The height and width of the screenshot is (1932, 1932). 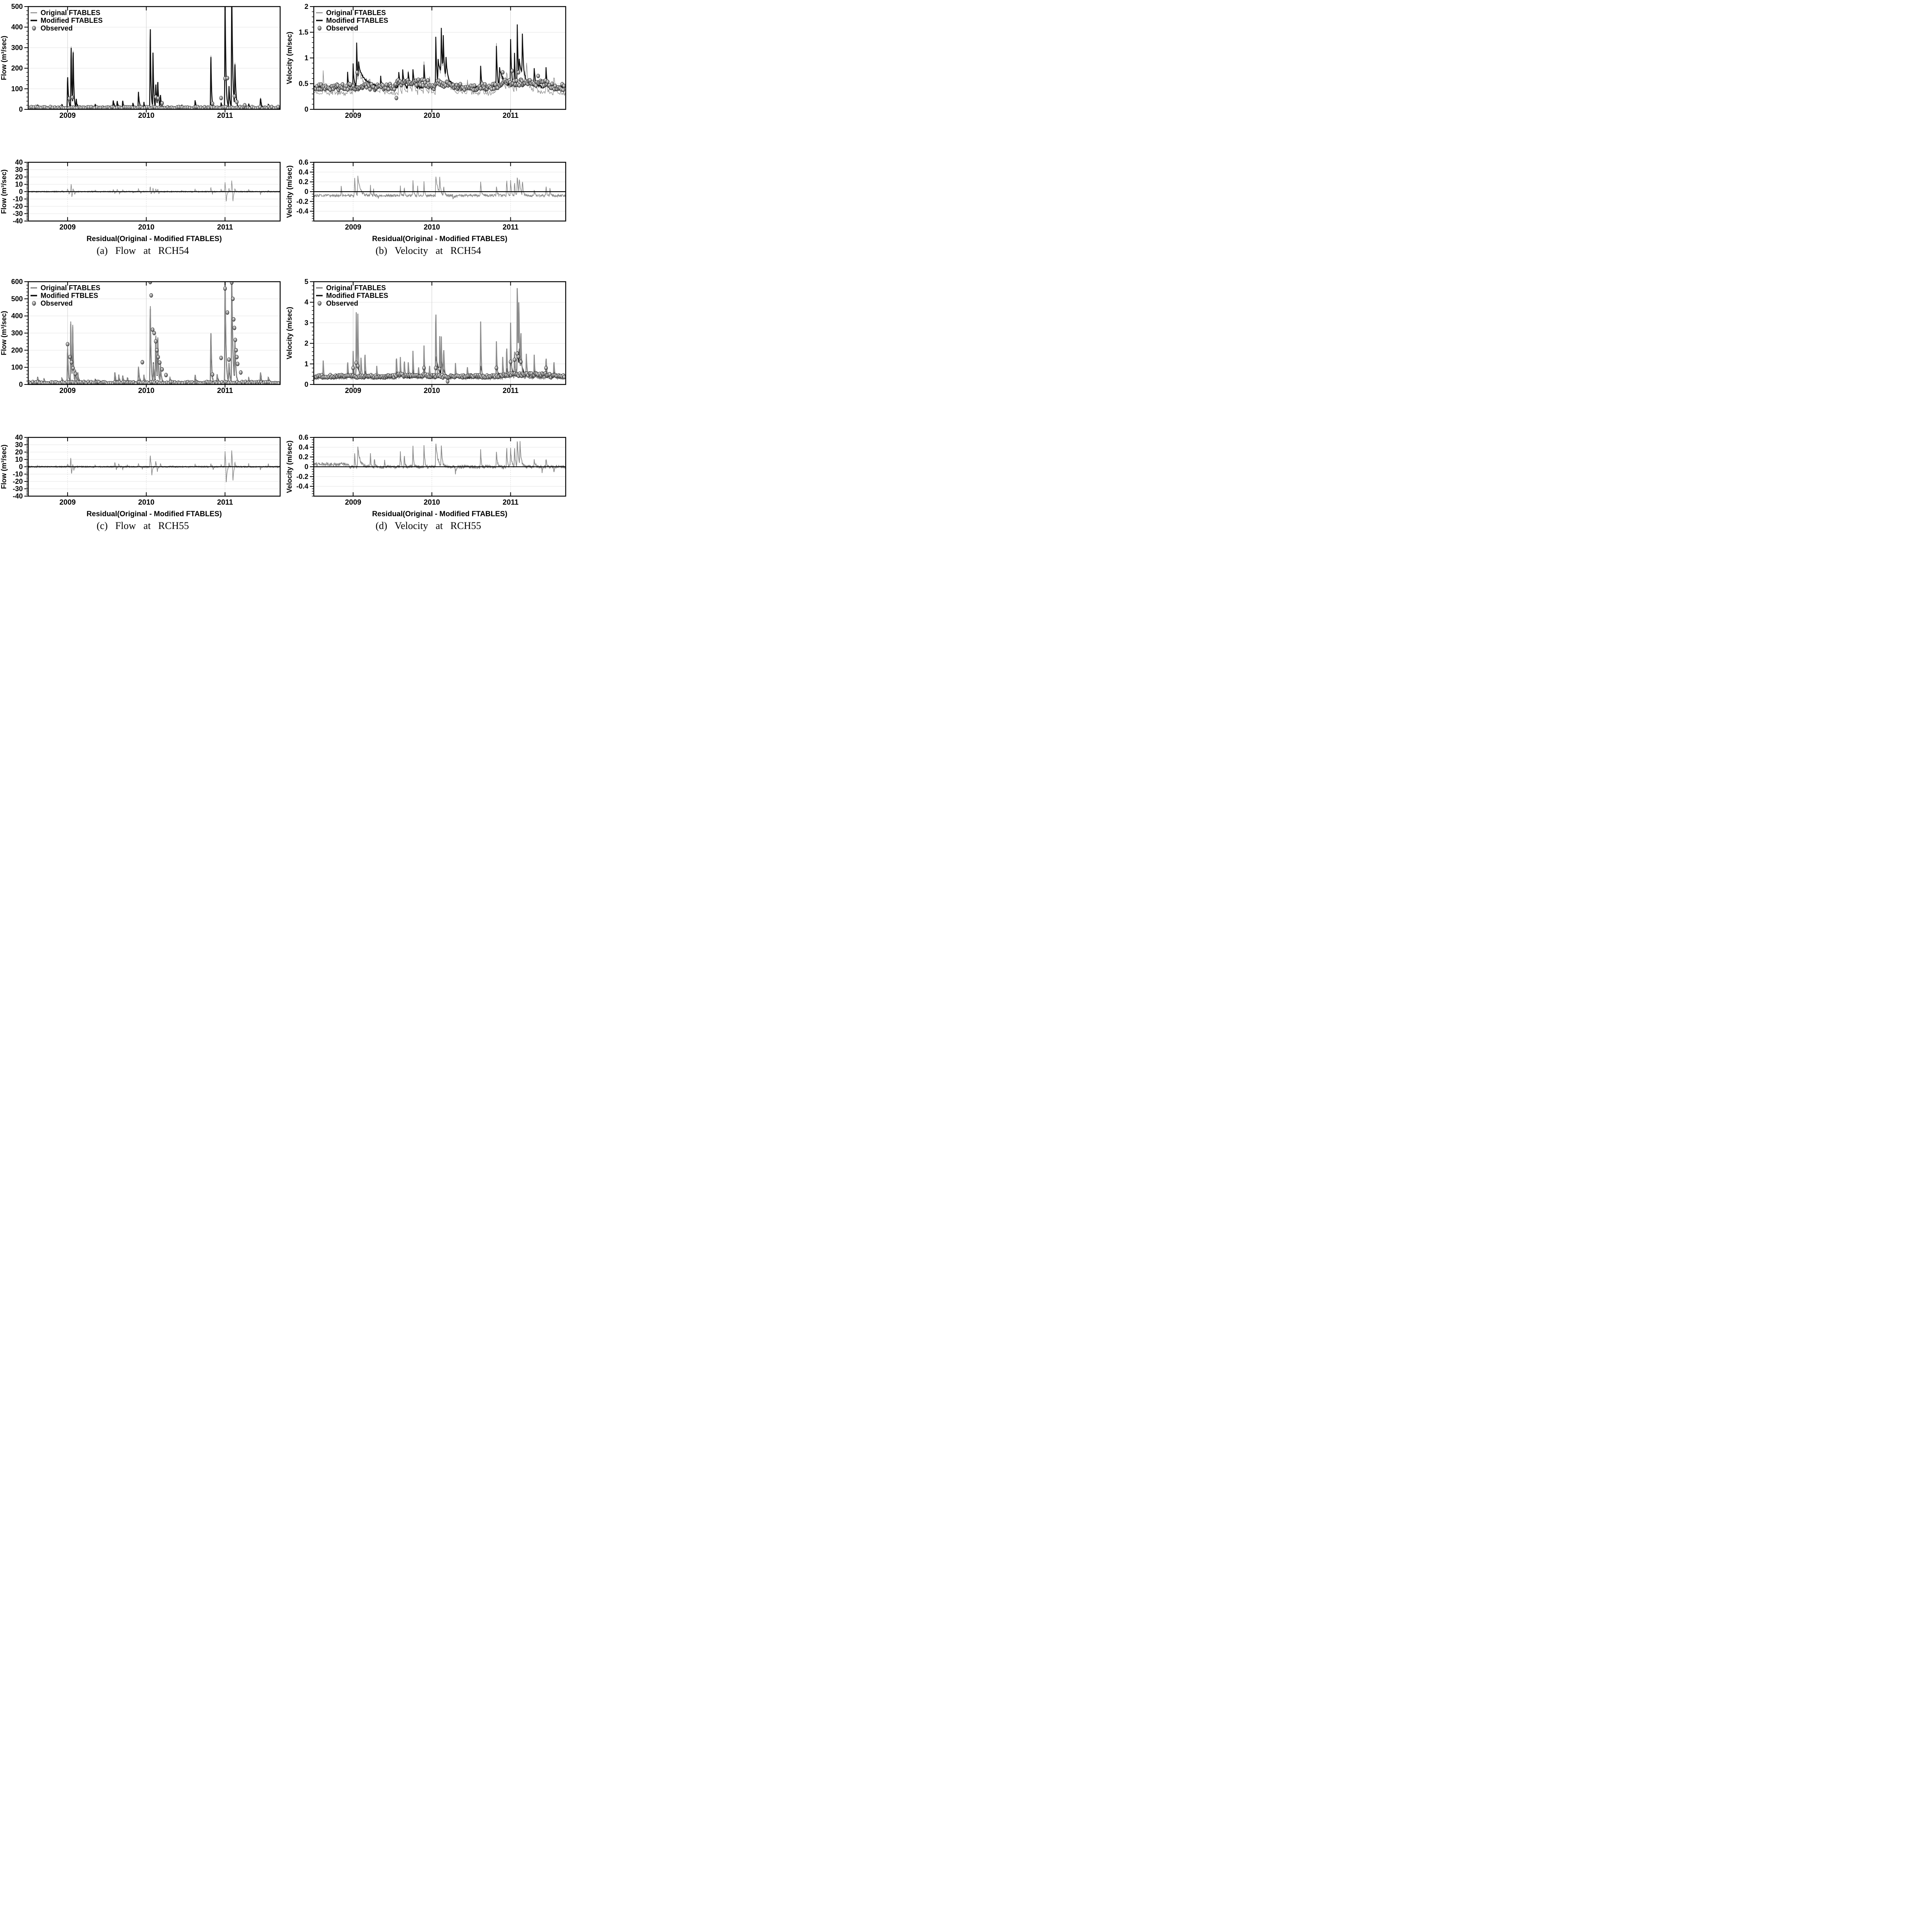 What do you see at coordinates (143, 251) in the screenshot?
I see `caption-a: (a) Flow at RCH54` at bounding box center [143, 251].